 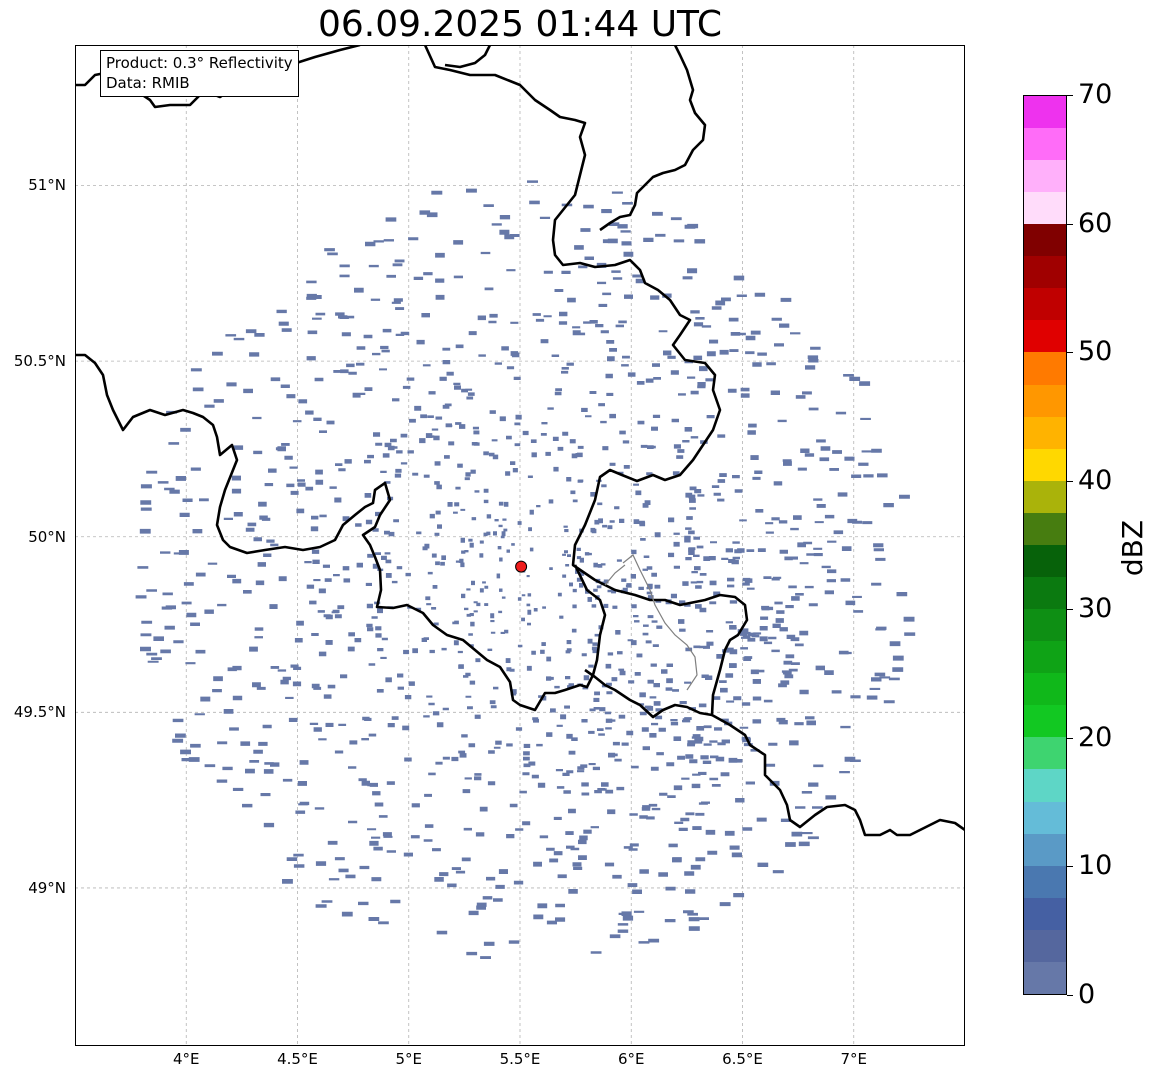 What do you see at coordinates (854, 1059) in the screenshot?
I see `longitude-tick-label: 7°E` at bounding box center [854, 1059].